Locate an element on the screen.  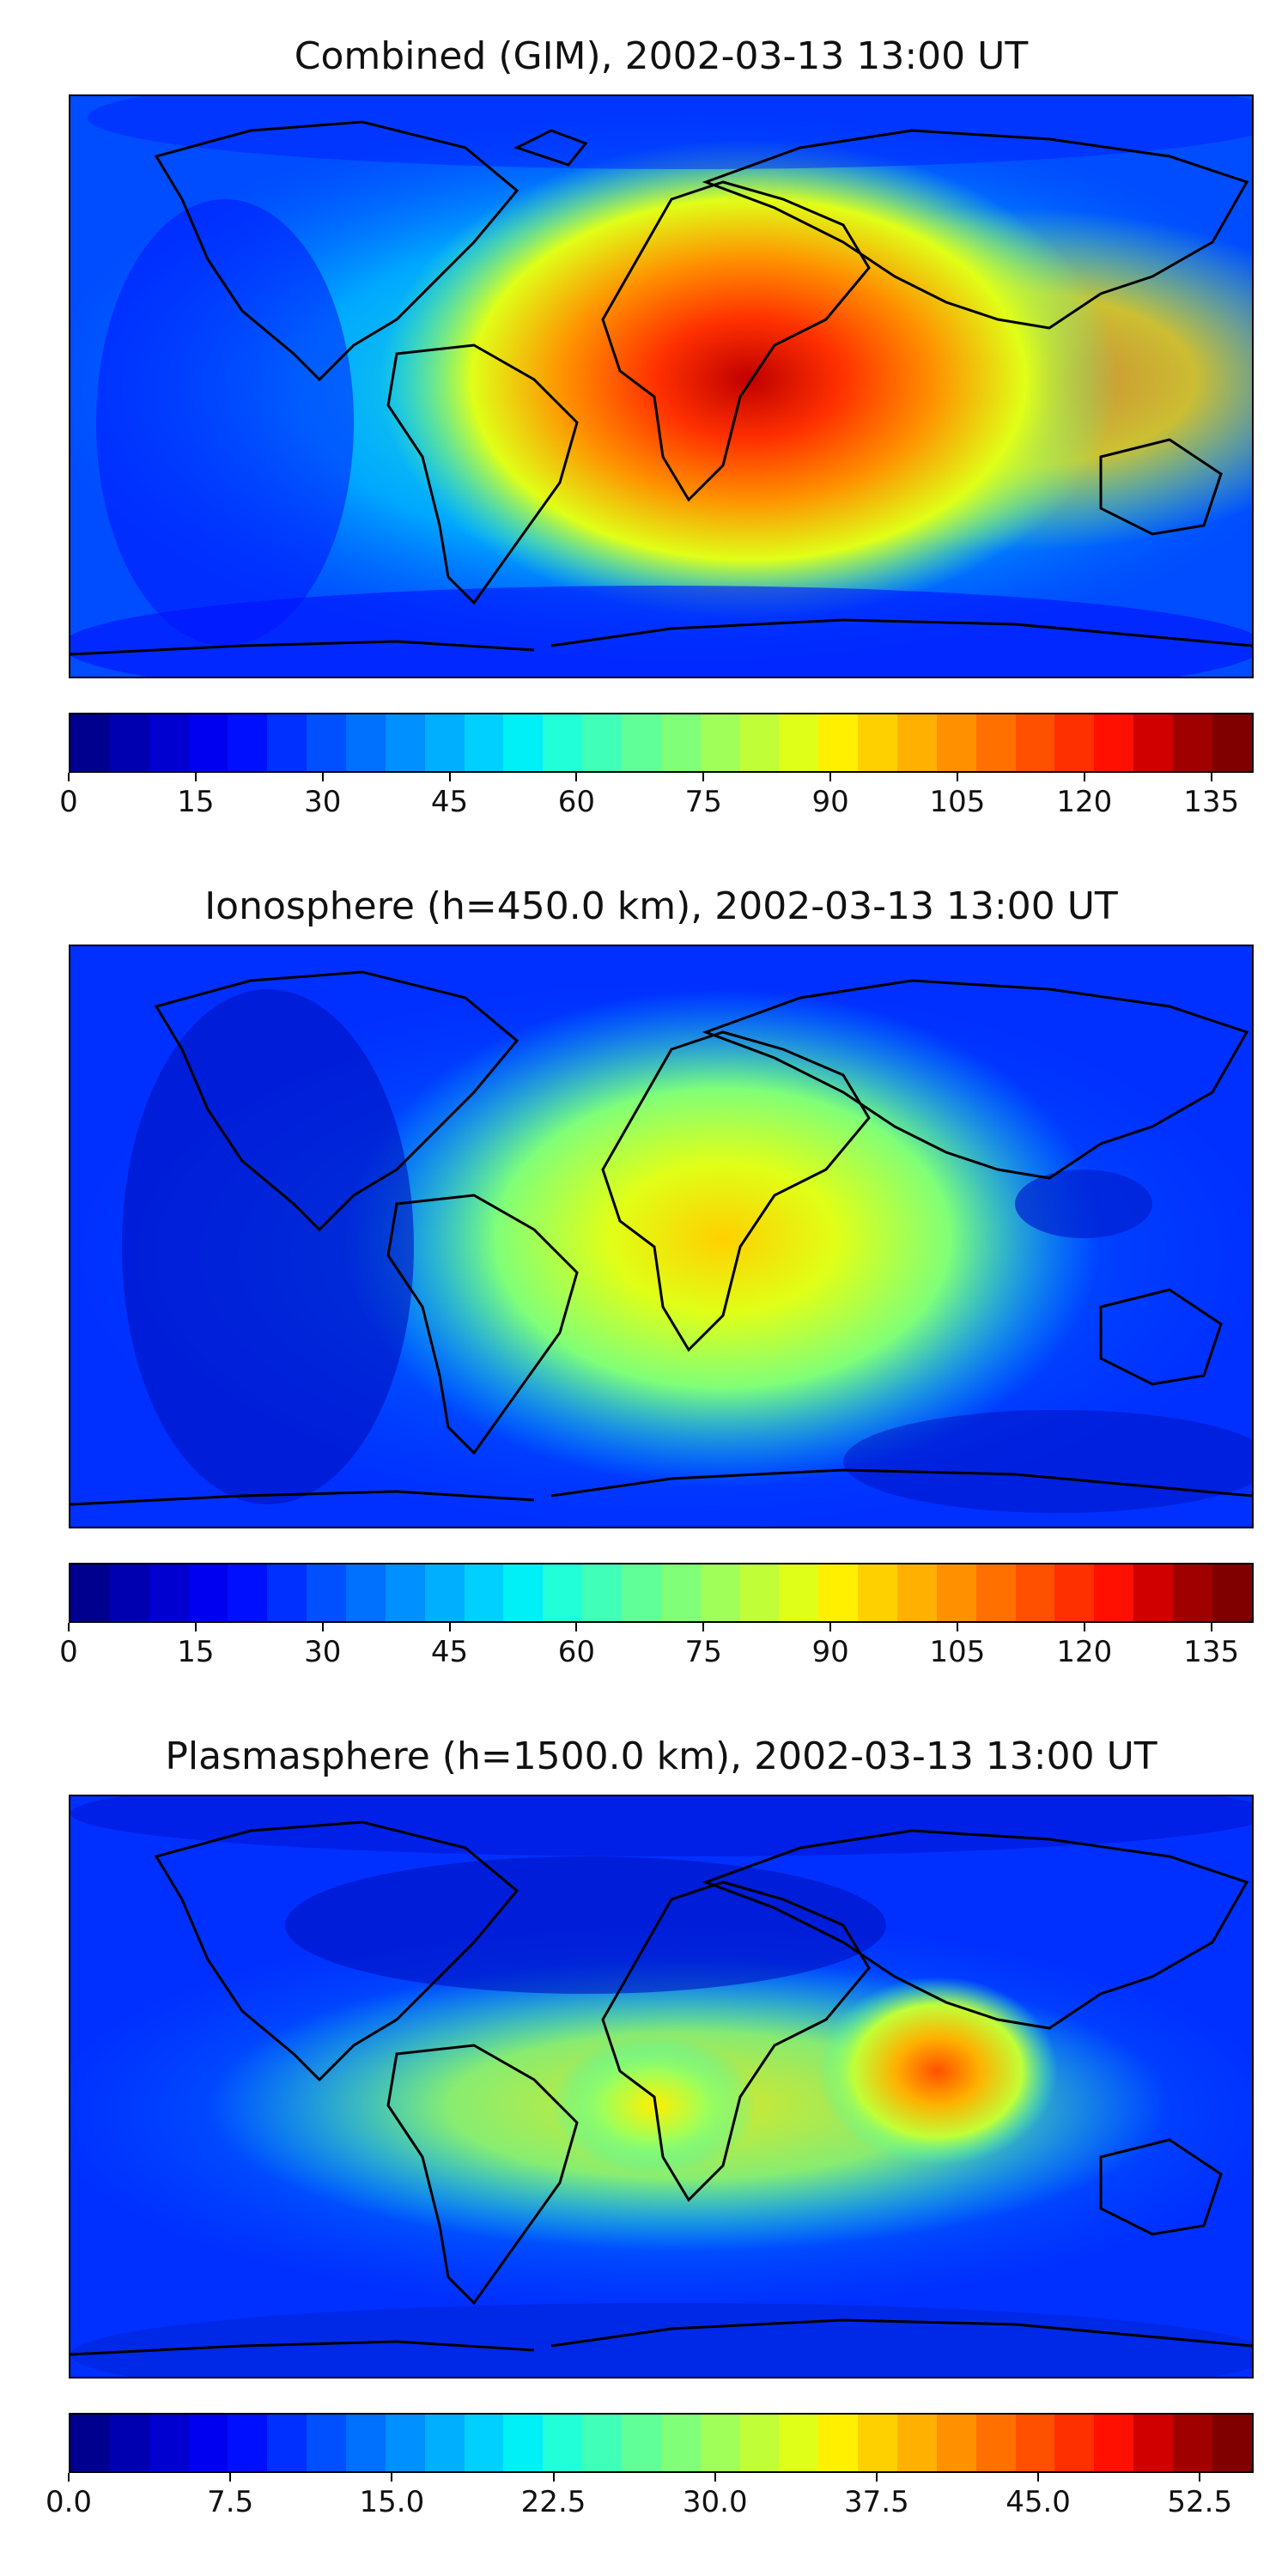
colorbar-tick-label: 0 is located at coordinates (69, 802).